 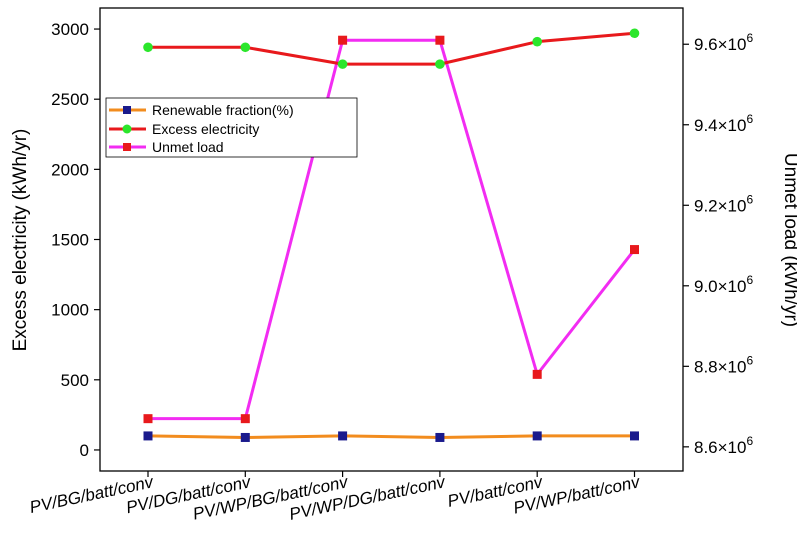 What do you see at coordinates (188, 147) in the screenshot?
I see `legend-label: Unmet load` at bounding box center [188, 147].